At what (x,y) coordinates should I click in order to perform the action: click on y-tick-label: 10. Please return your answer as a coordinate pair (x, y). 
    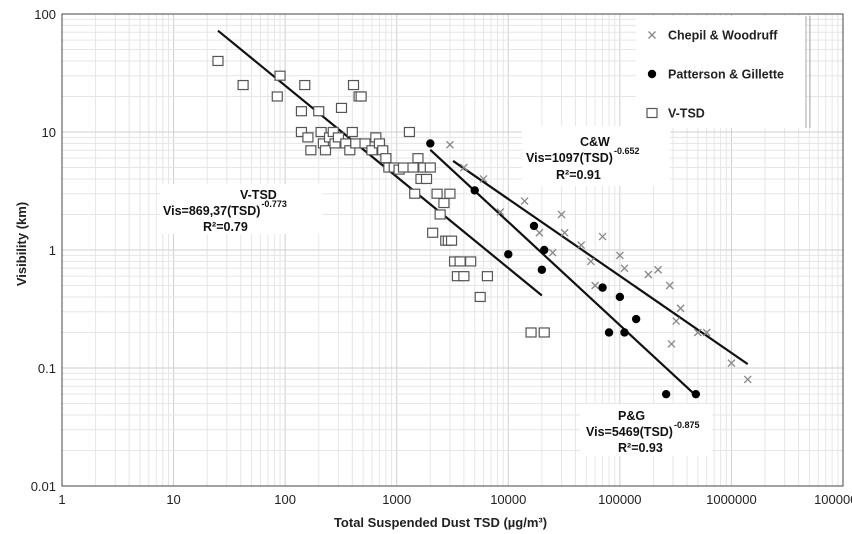
    Looking at the image, I should click on (49, 132).